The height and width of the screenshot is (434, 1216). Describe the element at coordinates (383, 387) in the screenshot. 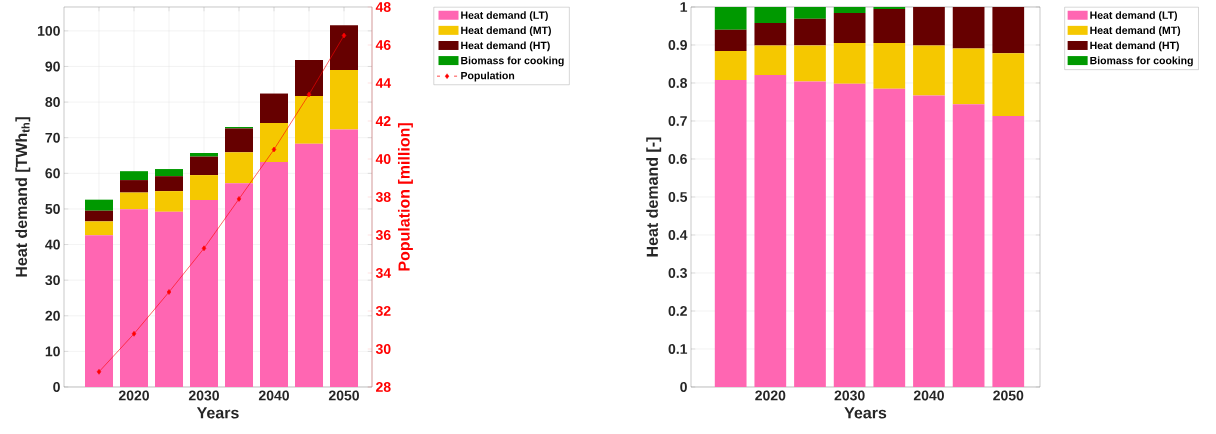

I see `y2-tick-label: 28` at that location.